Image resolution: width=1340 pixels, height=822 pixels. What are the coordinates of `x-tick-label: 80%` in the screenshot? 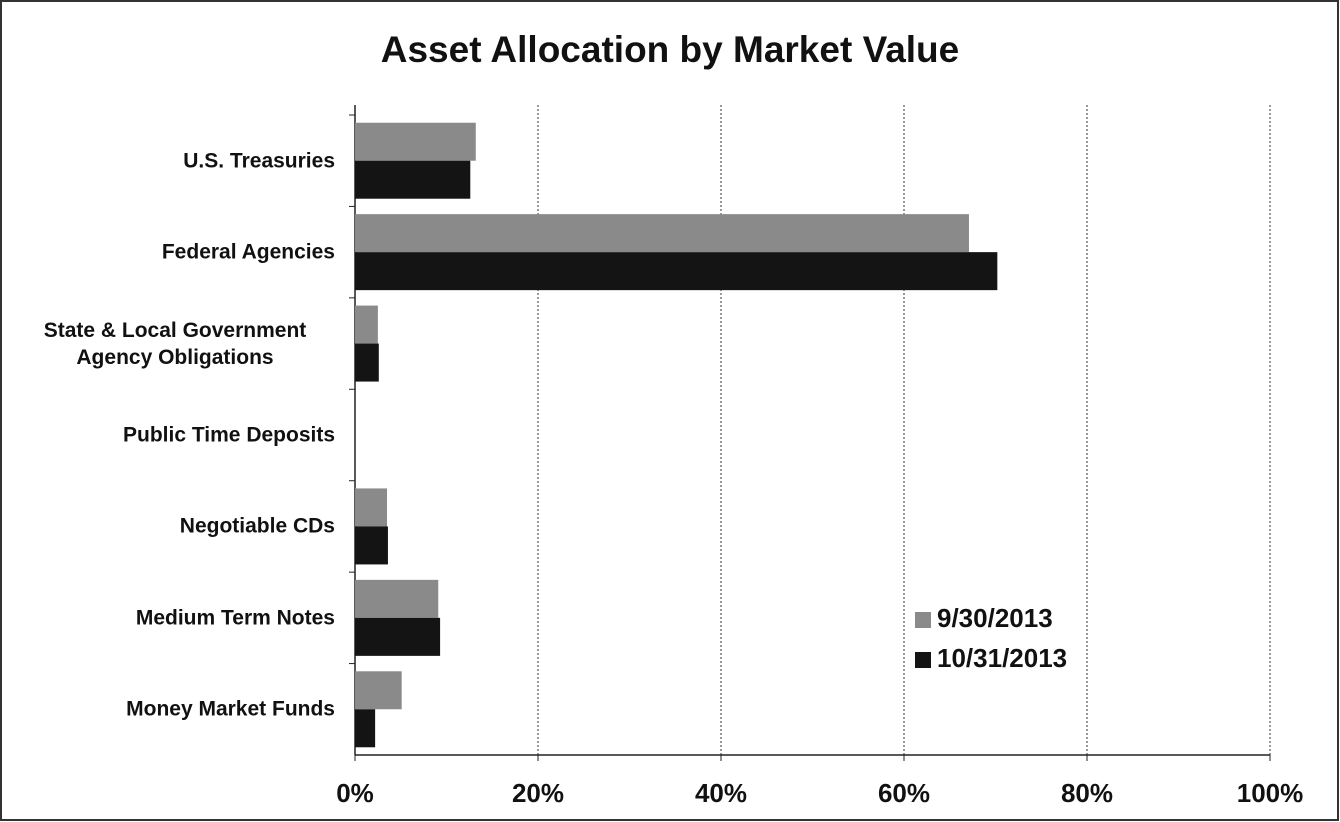 It's located at (1087, 793).